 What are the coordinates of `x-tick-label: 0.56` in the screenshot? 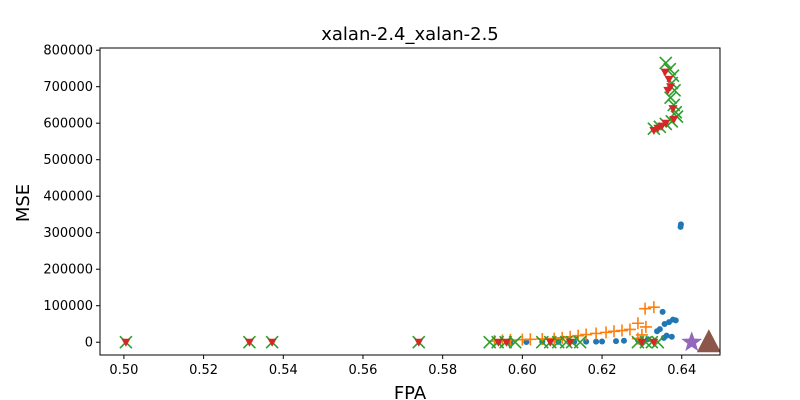 It's located at (363, 370).